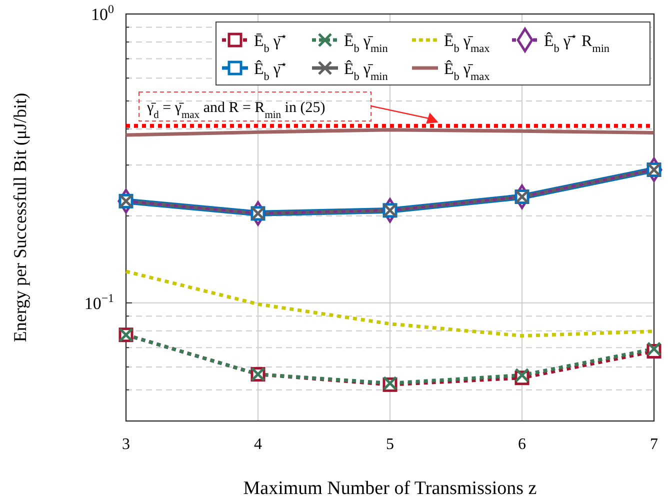  What do you see at coordinates (390, 488) in the screenshot?
I see `x-axis-title: Maximum Number of Transmissions z` at bounding box center [390, 488].